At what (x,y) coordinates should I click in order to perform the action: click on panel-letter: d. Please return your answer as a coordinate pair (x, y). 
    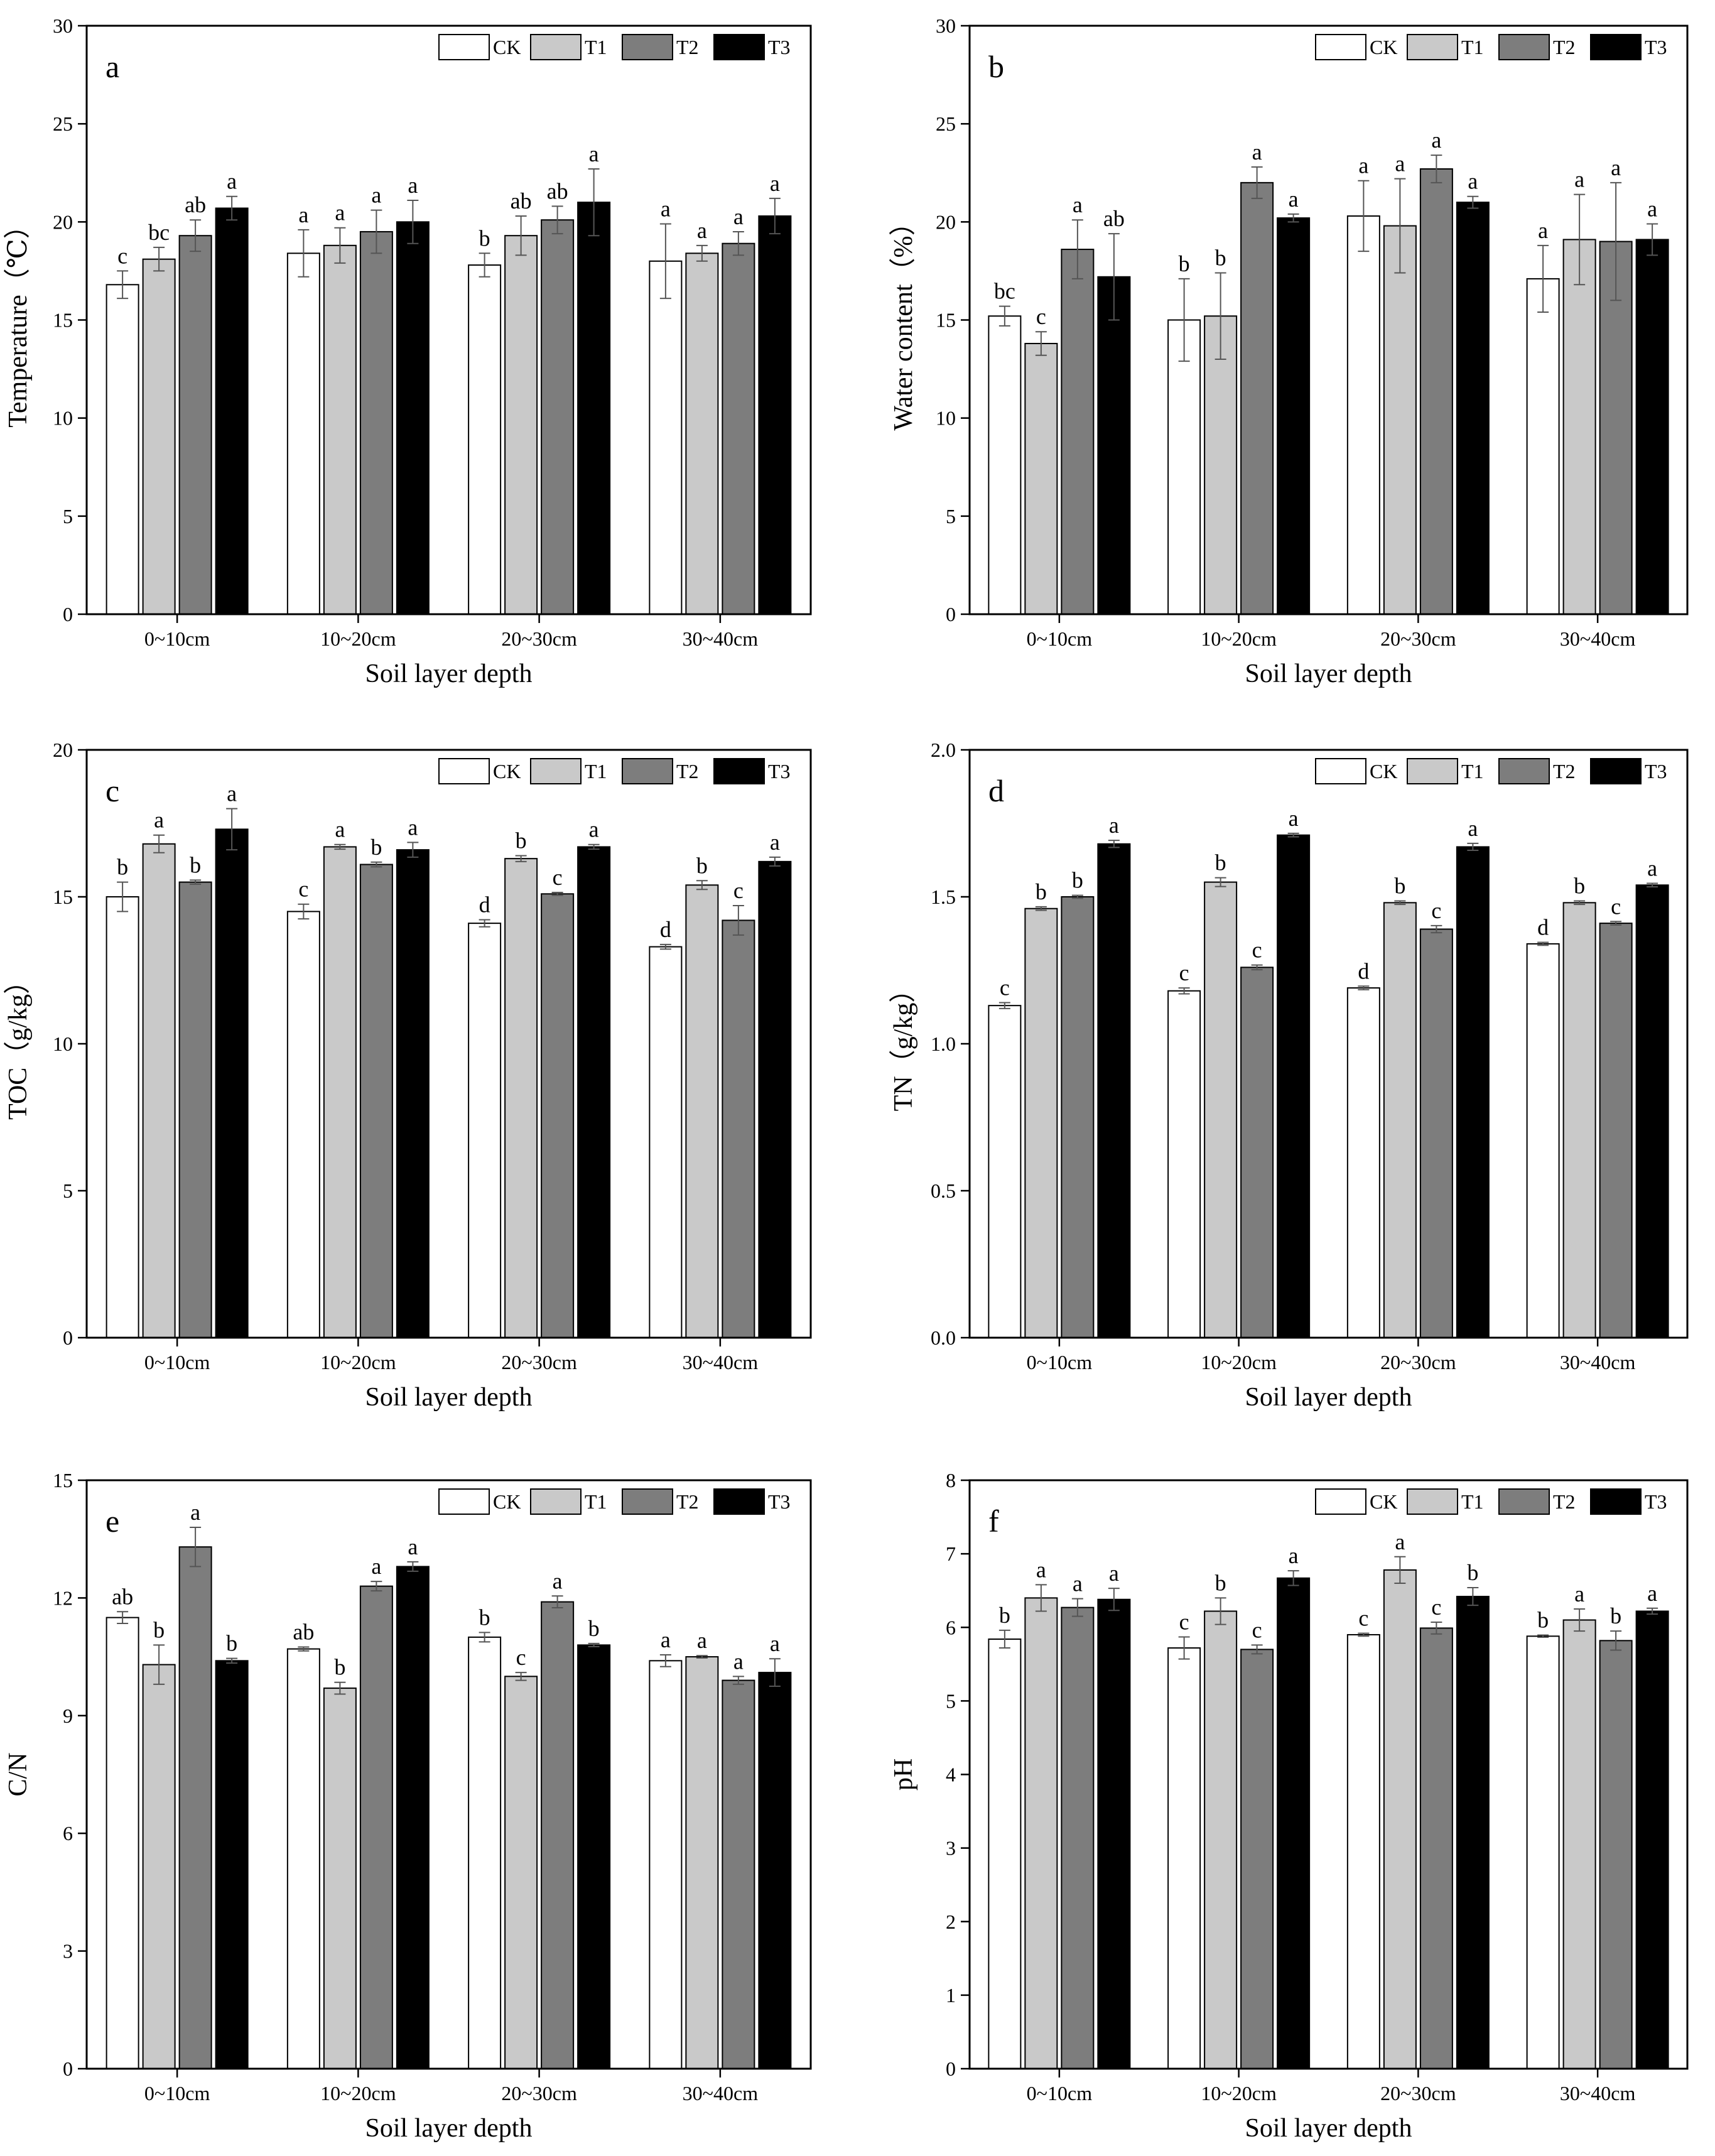
    Looking at the image, I should click on (996, 790).